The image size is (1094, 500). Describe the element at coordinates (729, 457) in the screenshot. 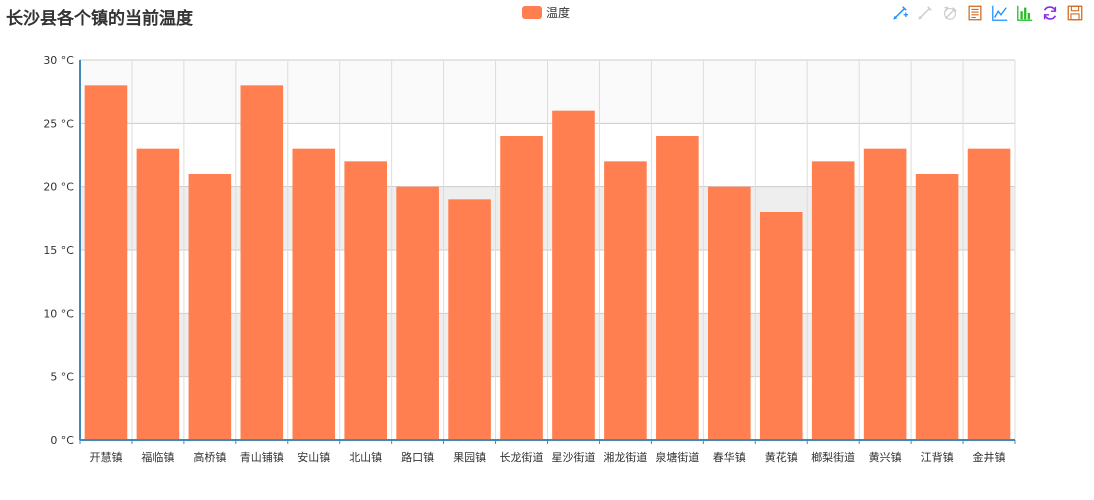

I see `x-tick-label: 春华镇` at that location.